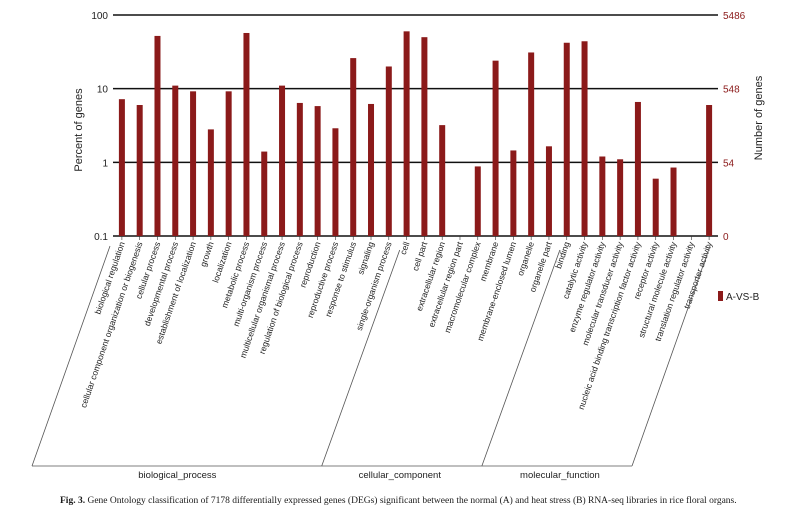 The width and height of the screenshot is (800, 516). What do you see at coordinates (743, 297) in the screenshot?
I see `legend-label: A-VS-B` at bounding box center [743, 297].